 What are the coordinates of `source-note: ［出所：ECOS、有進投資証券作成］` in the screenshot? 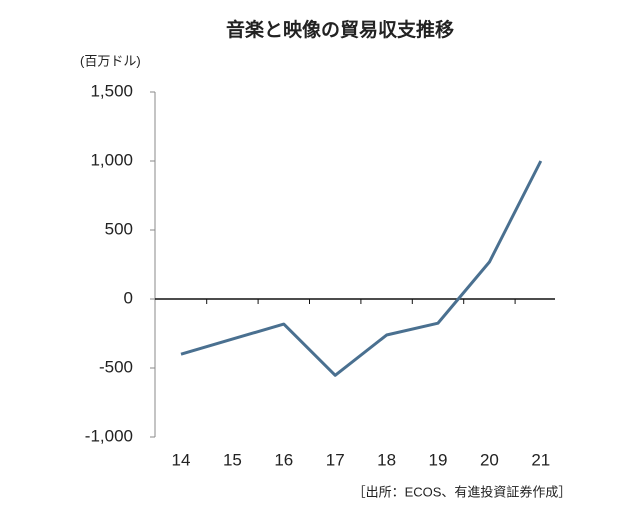 It's located at (462, 491).